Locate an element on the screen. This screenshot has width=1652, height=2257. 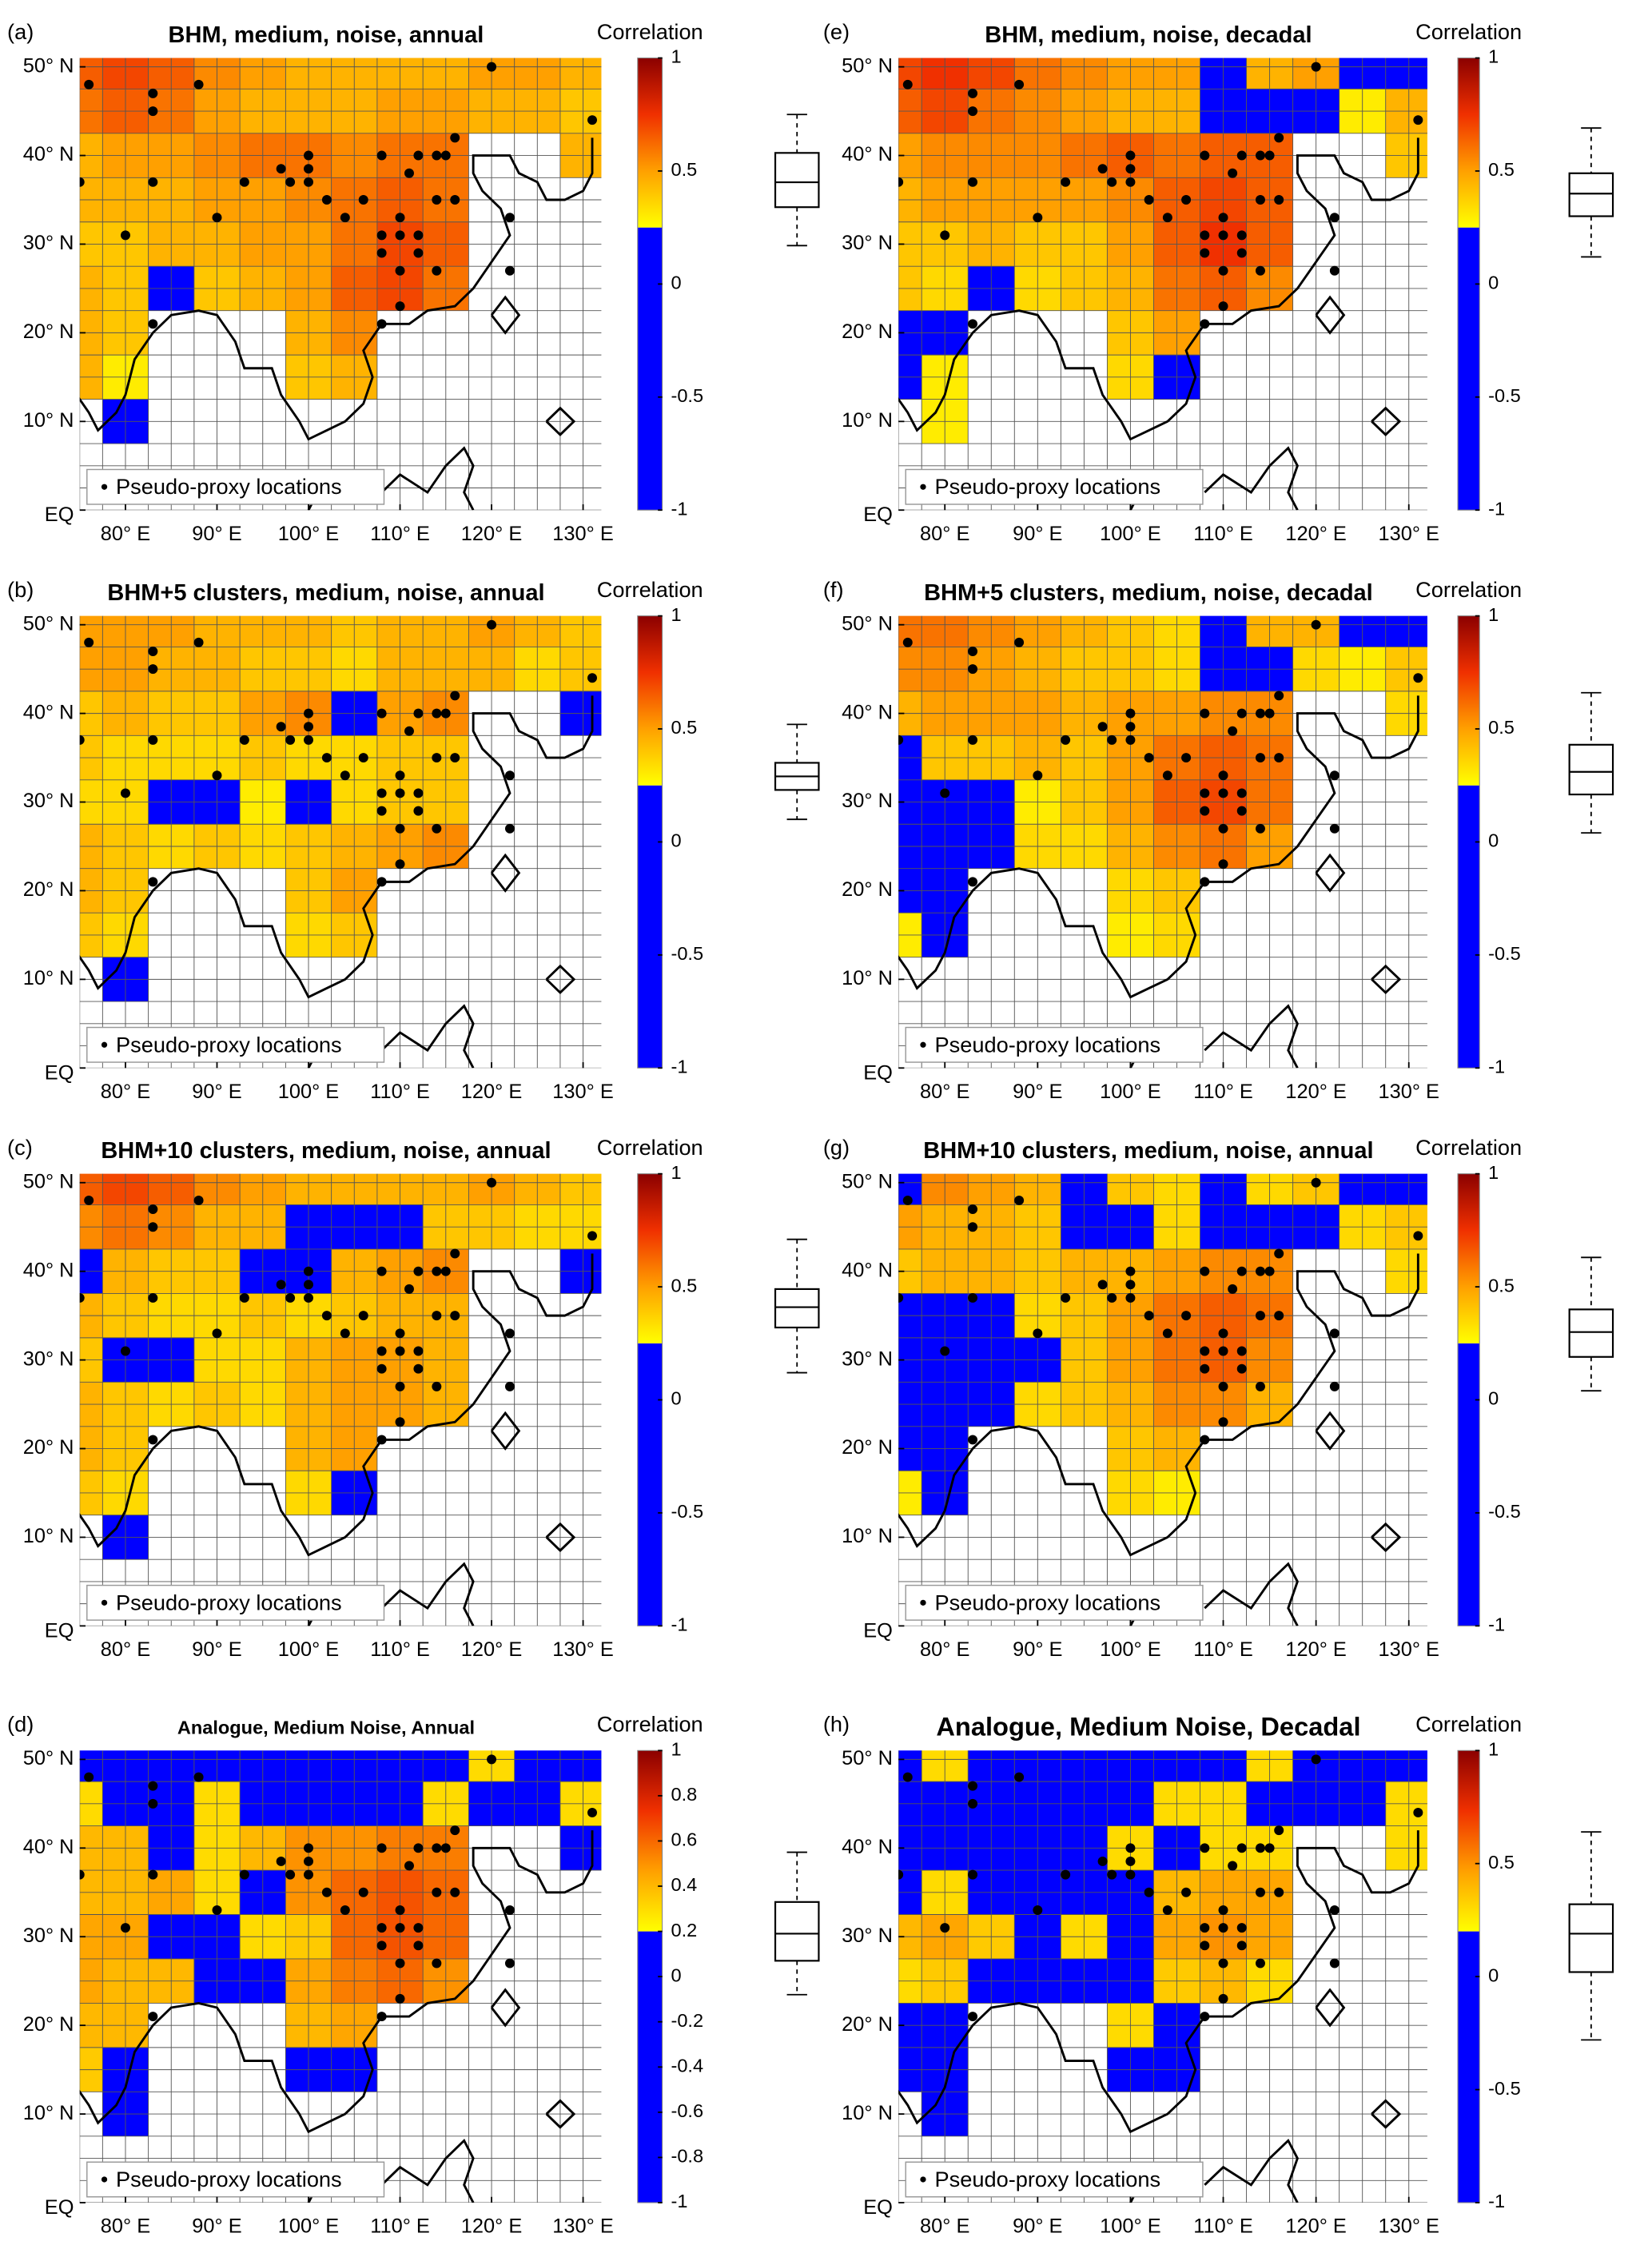
panel-label: (c) is located at coordinates (20, 1147).